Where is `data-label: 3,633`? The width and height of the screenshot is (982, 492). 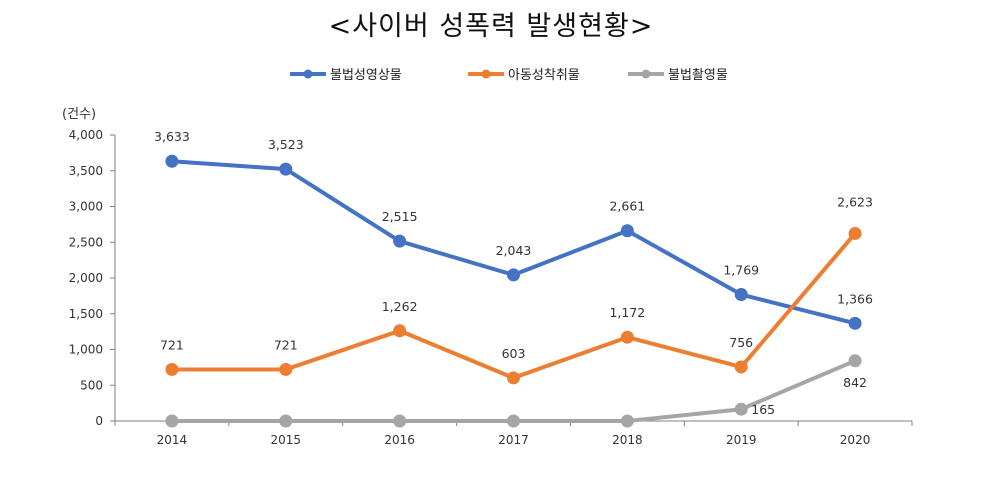 data-label: 3,633 is located at coordinates (172, 136).